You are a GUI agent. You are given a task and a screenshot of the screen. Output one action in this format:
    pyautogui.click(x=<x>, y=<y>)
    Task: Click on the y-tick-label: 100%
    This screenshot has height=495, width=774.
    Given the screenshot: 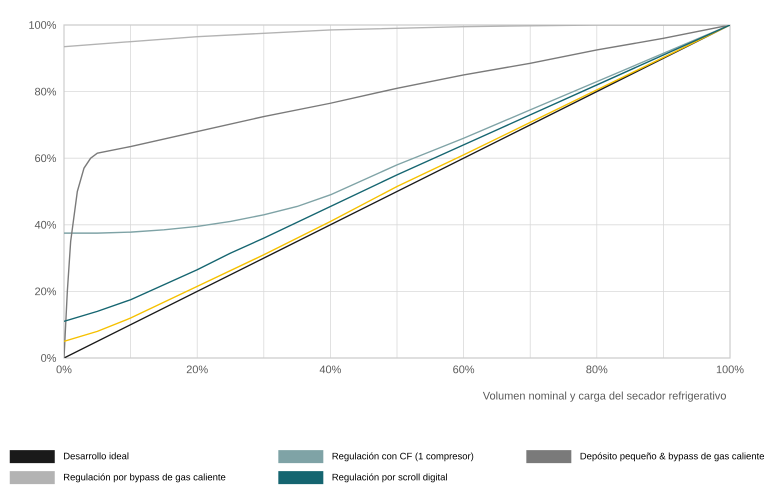 What is the action you would take?
    pyautogui.click(x=42, y=25)
    